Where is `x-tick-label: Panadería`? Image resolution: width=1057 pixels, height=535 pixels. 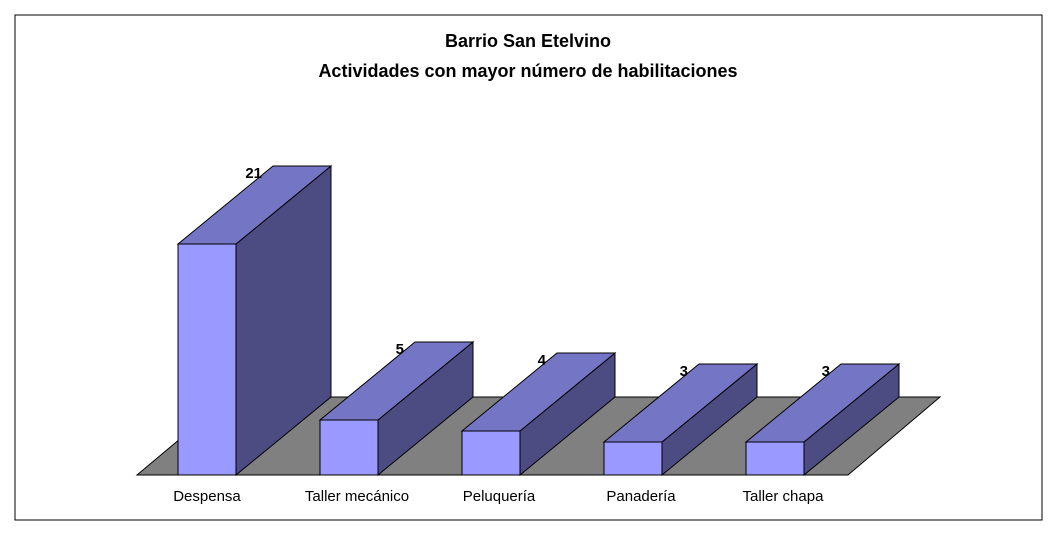
x-tick-label: Panadería is located at coordinates (641, 496).